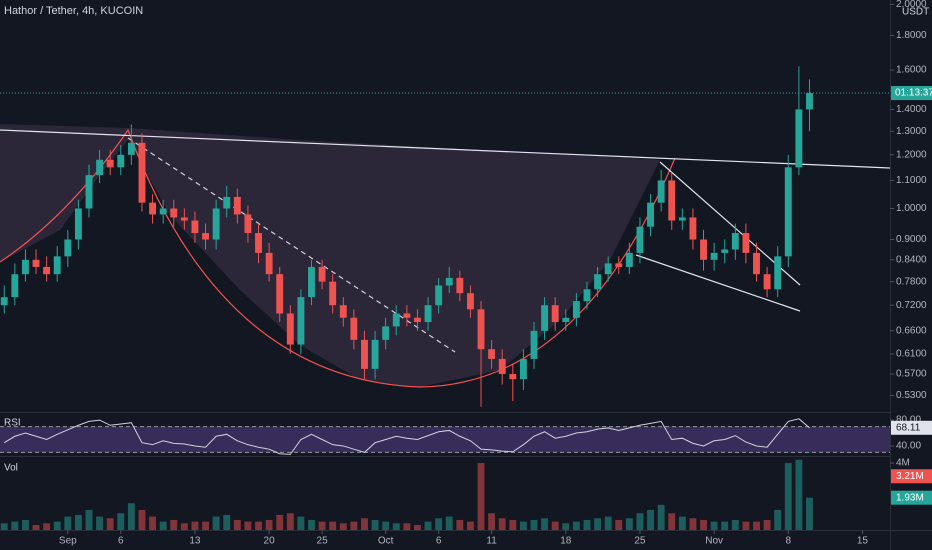  Describe the element at coordinates (270, 541) in the screenshot. I see `x-tick-label: 20` at that location.